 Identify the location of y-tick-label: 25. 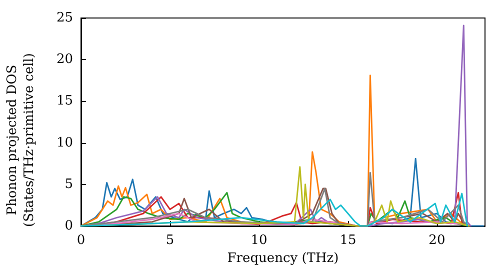
(64, 18).